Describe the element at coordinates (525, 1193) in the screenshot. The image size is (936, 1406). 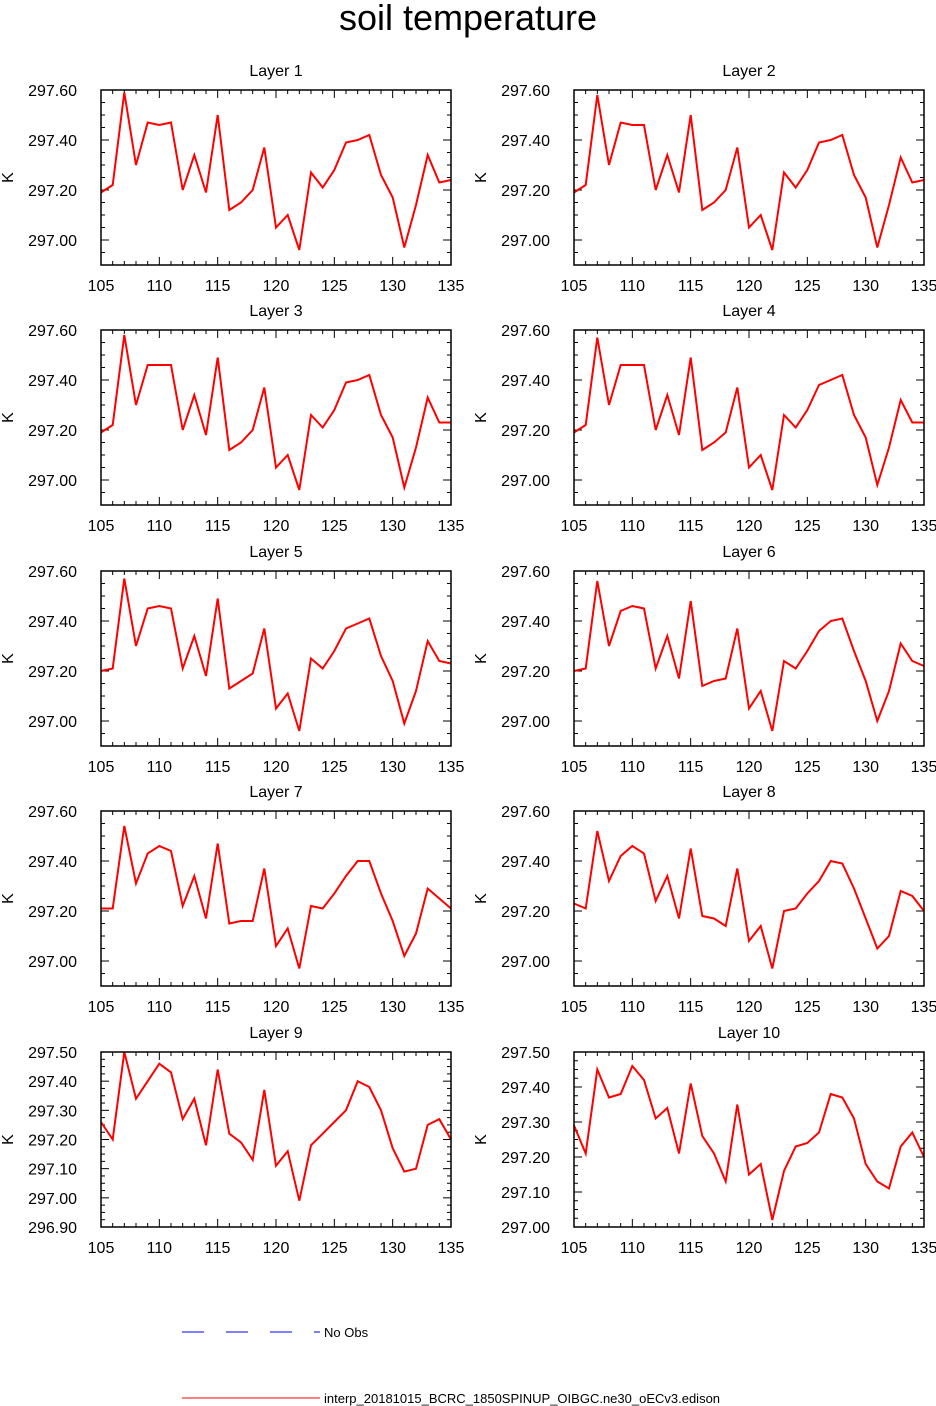
I see `y-tick-label: 297.10` at that location.